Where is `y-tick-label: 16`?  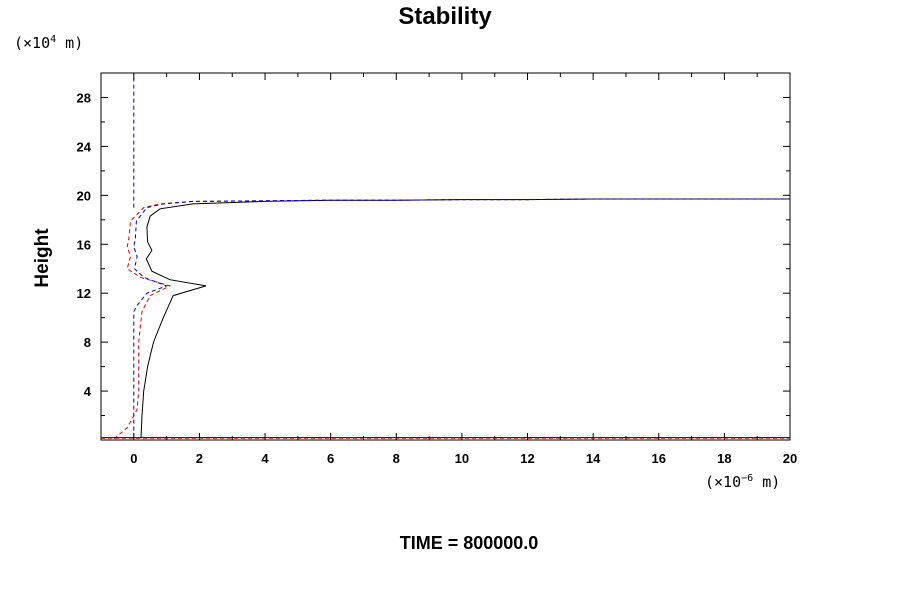
y-tick-label: 16 is located at coordinates (84, 244).